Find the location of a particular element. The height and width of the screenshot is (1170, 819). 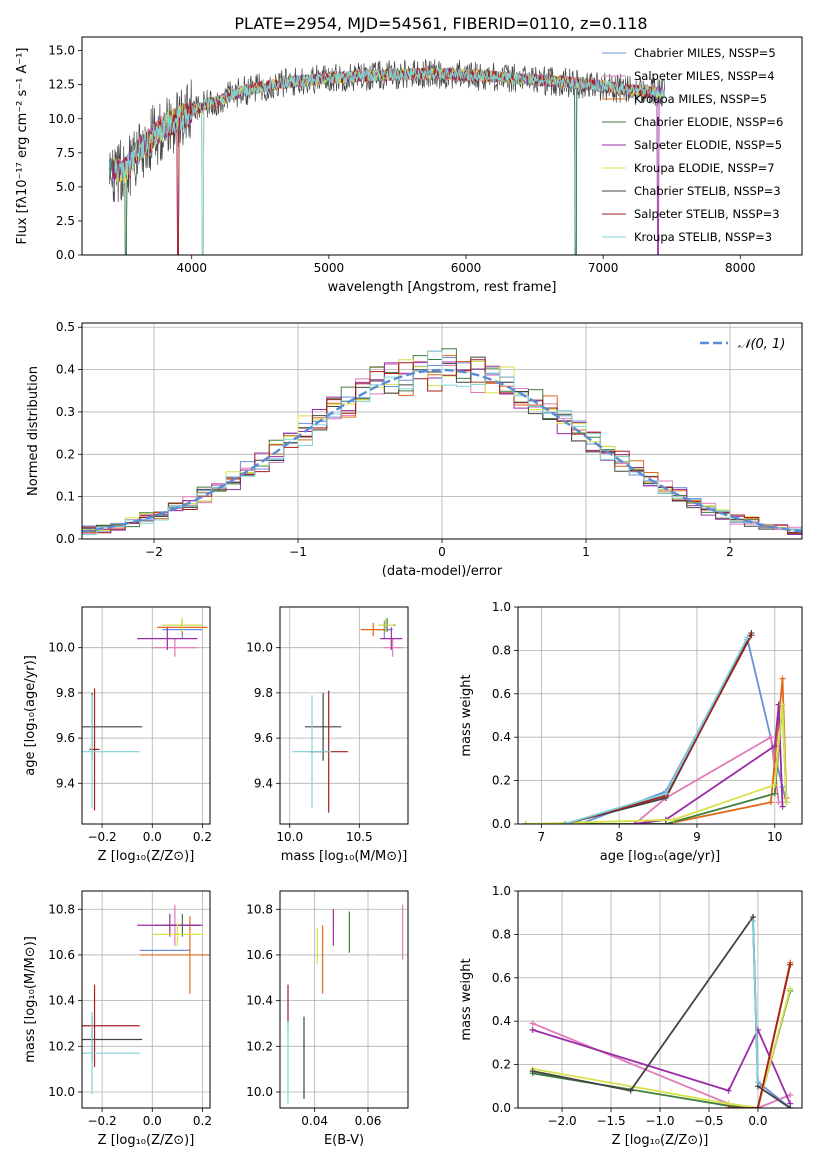

x-axis-label: (data-model)/error is located at coordinates (442, 571).